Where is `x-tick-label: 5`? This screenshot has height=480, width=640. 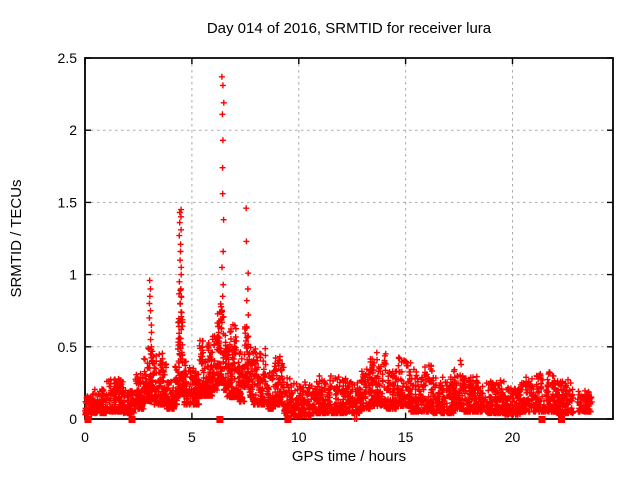
x-tick-label: 5 is located at coordinates (192, 437).